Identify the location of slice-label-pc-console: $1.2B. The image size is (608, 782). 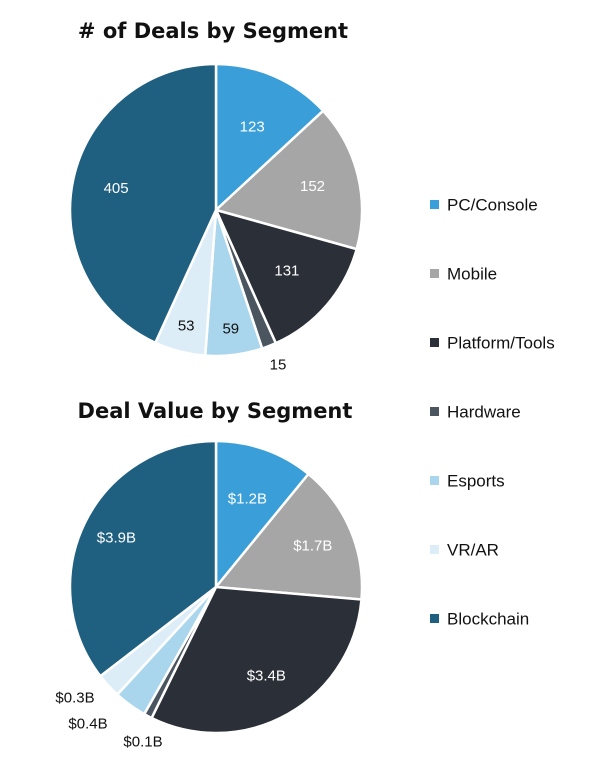
(247, 499).